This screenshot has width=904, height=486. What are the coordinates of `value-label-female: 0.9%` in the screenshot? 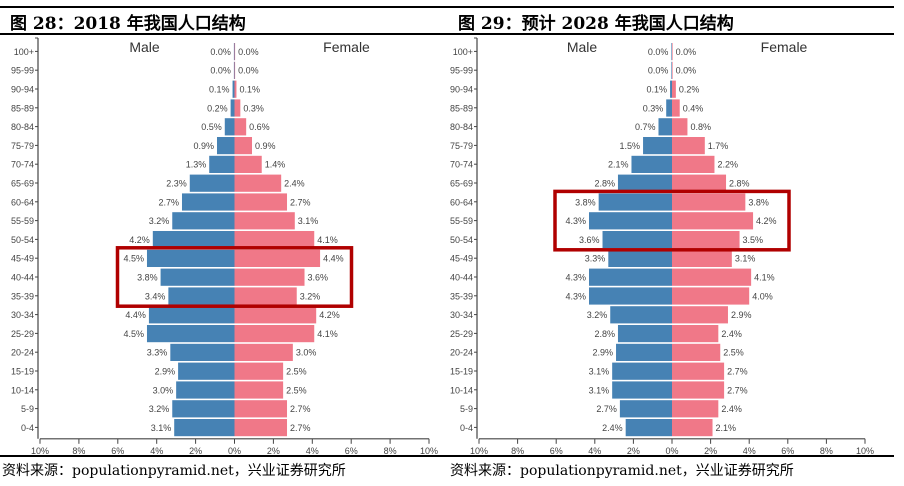 It's located at (265, 146).